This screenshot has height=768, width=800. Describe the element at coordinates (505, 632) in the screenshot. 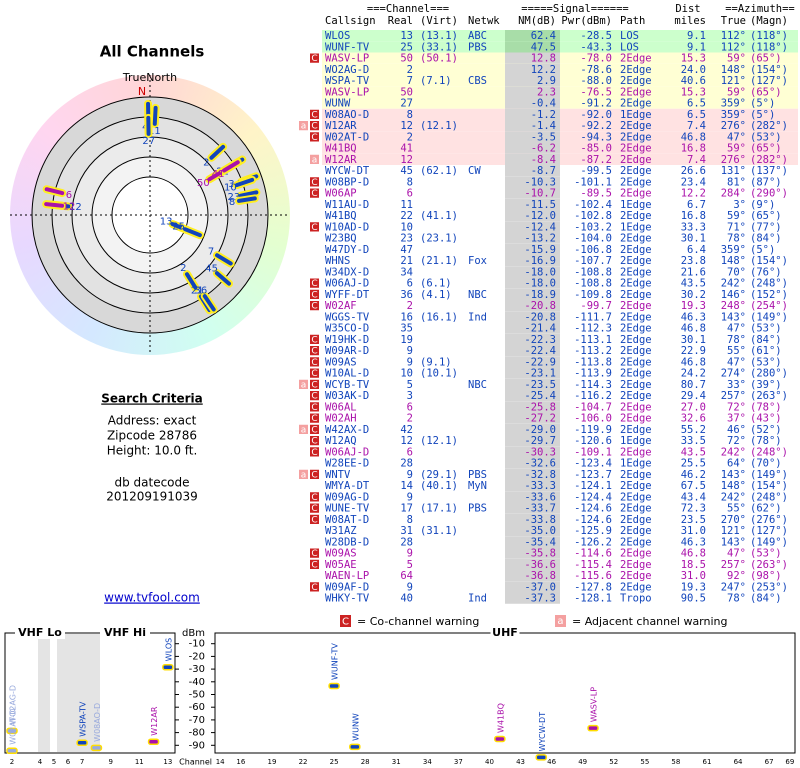

I see `panel-title: UHF` at that location.